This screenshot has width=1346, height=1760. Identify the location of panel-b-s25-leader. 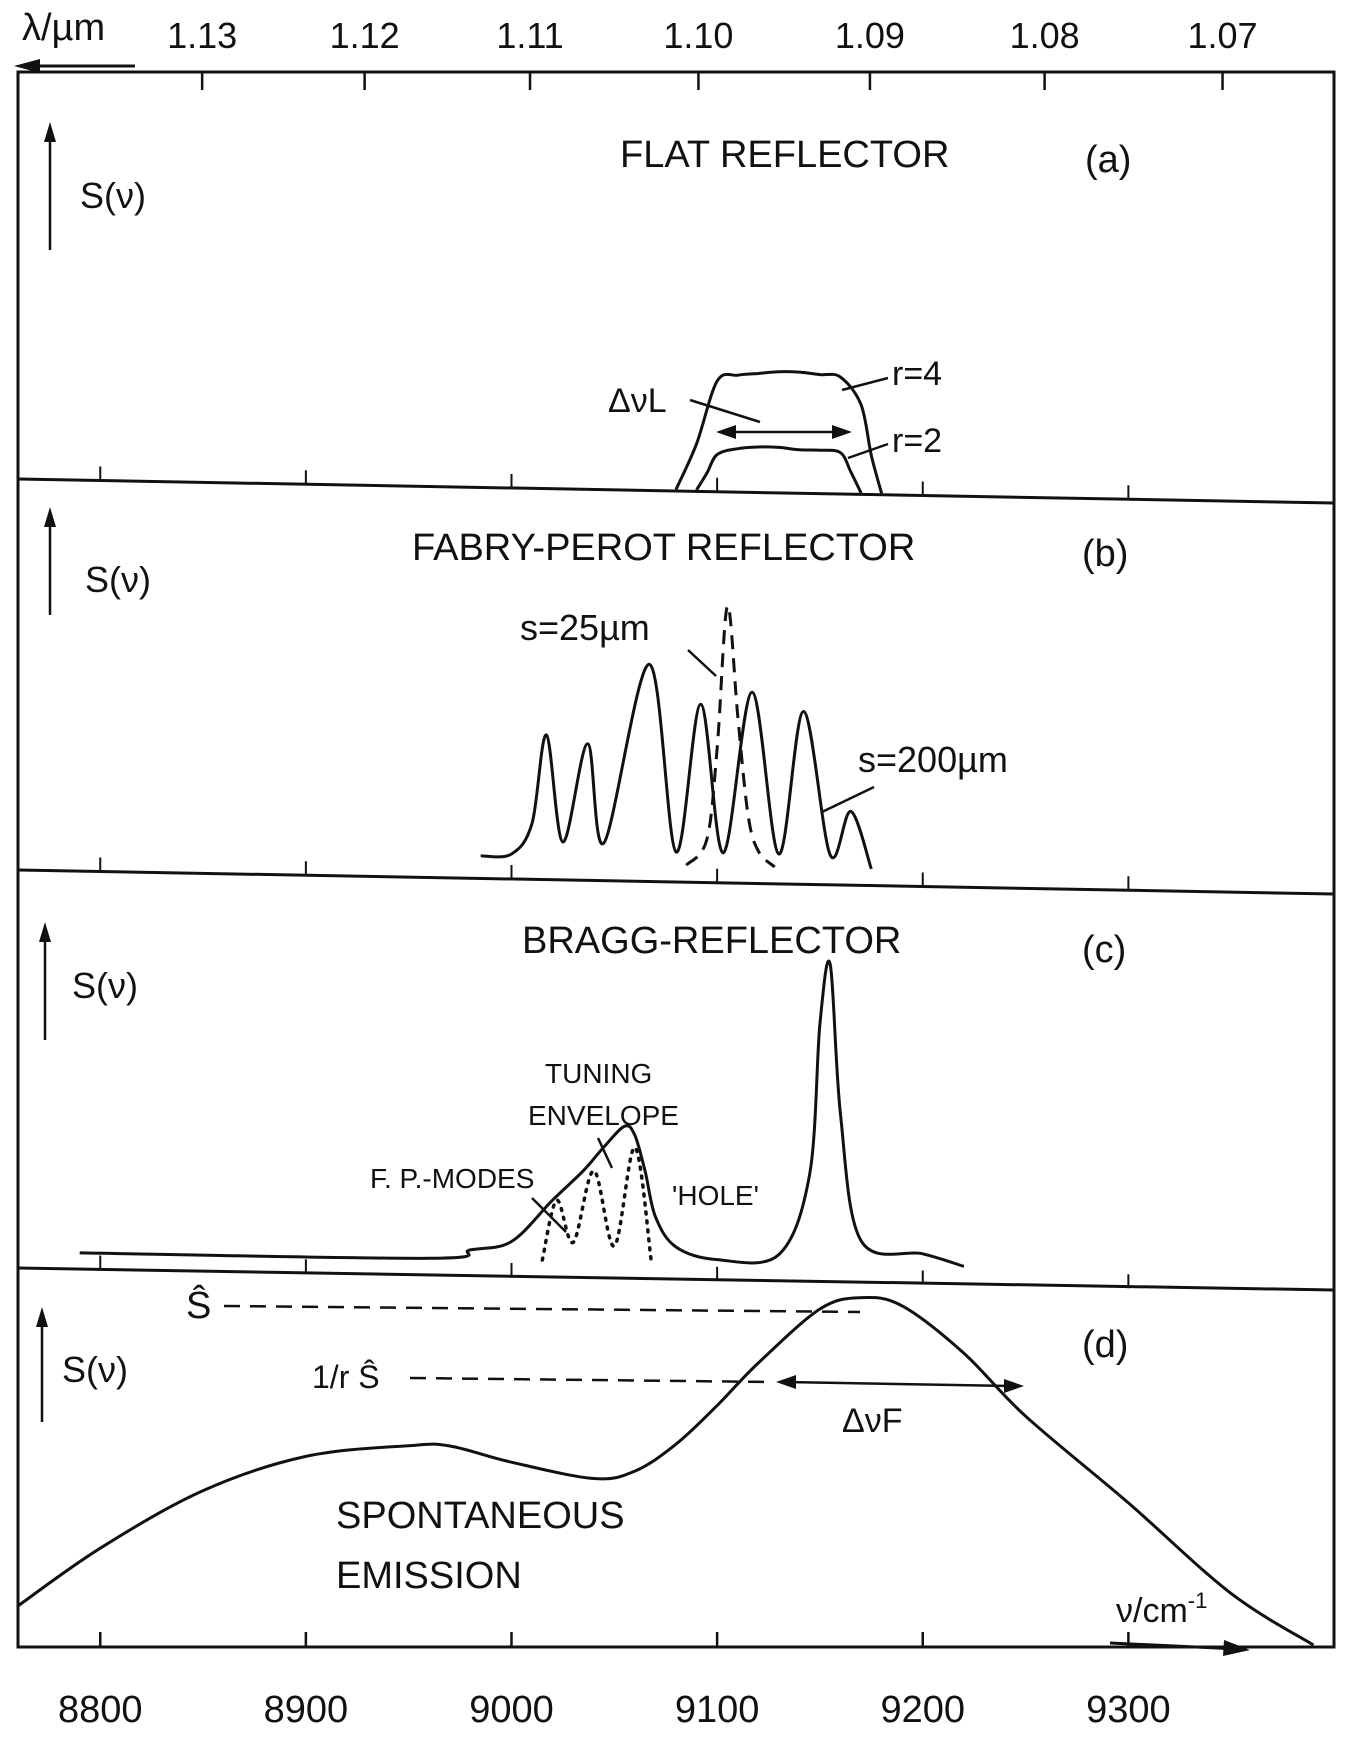
(702, 663).